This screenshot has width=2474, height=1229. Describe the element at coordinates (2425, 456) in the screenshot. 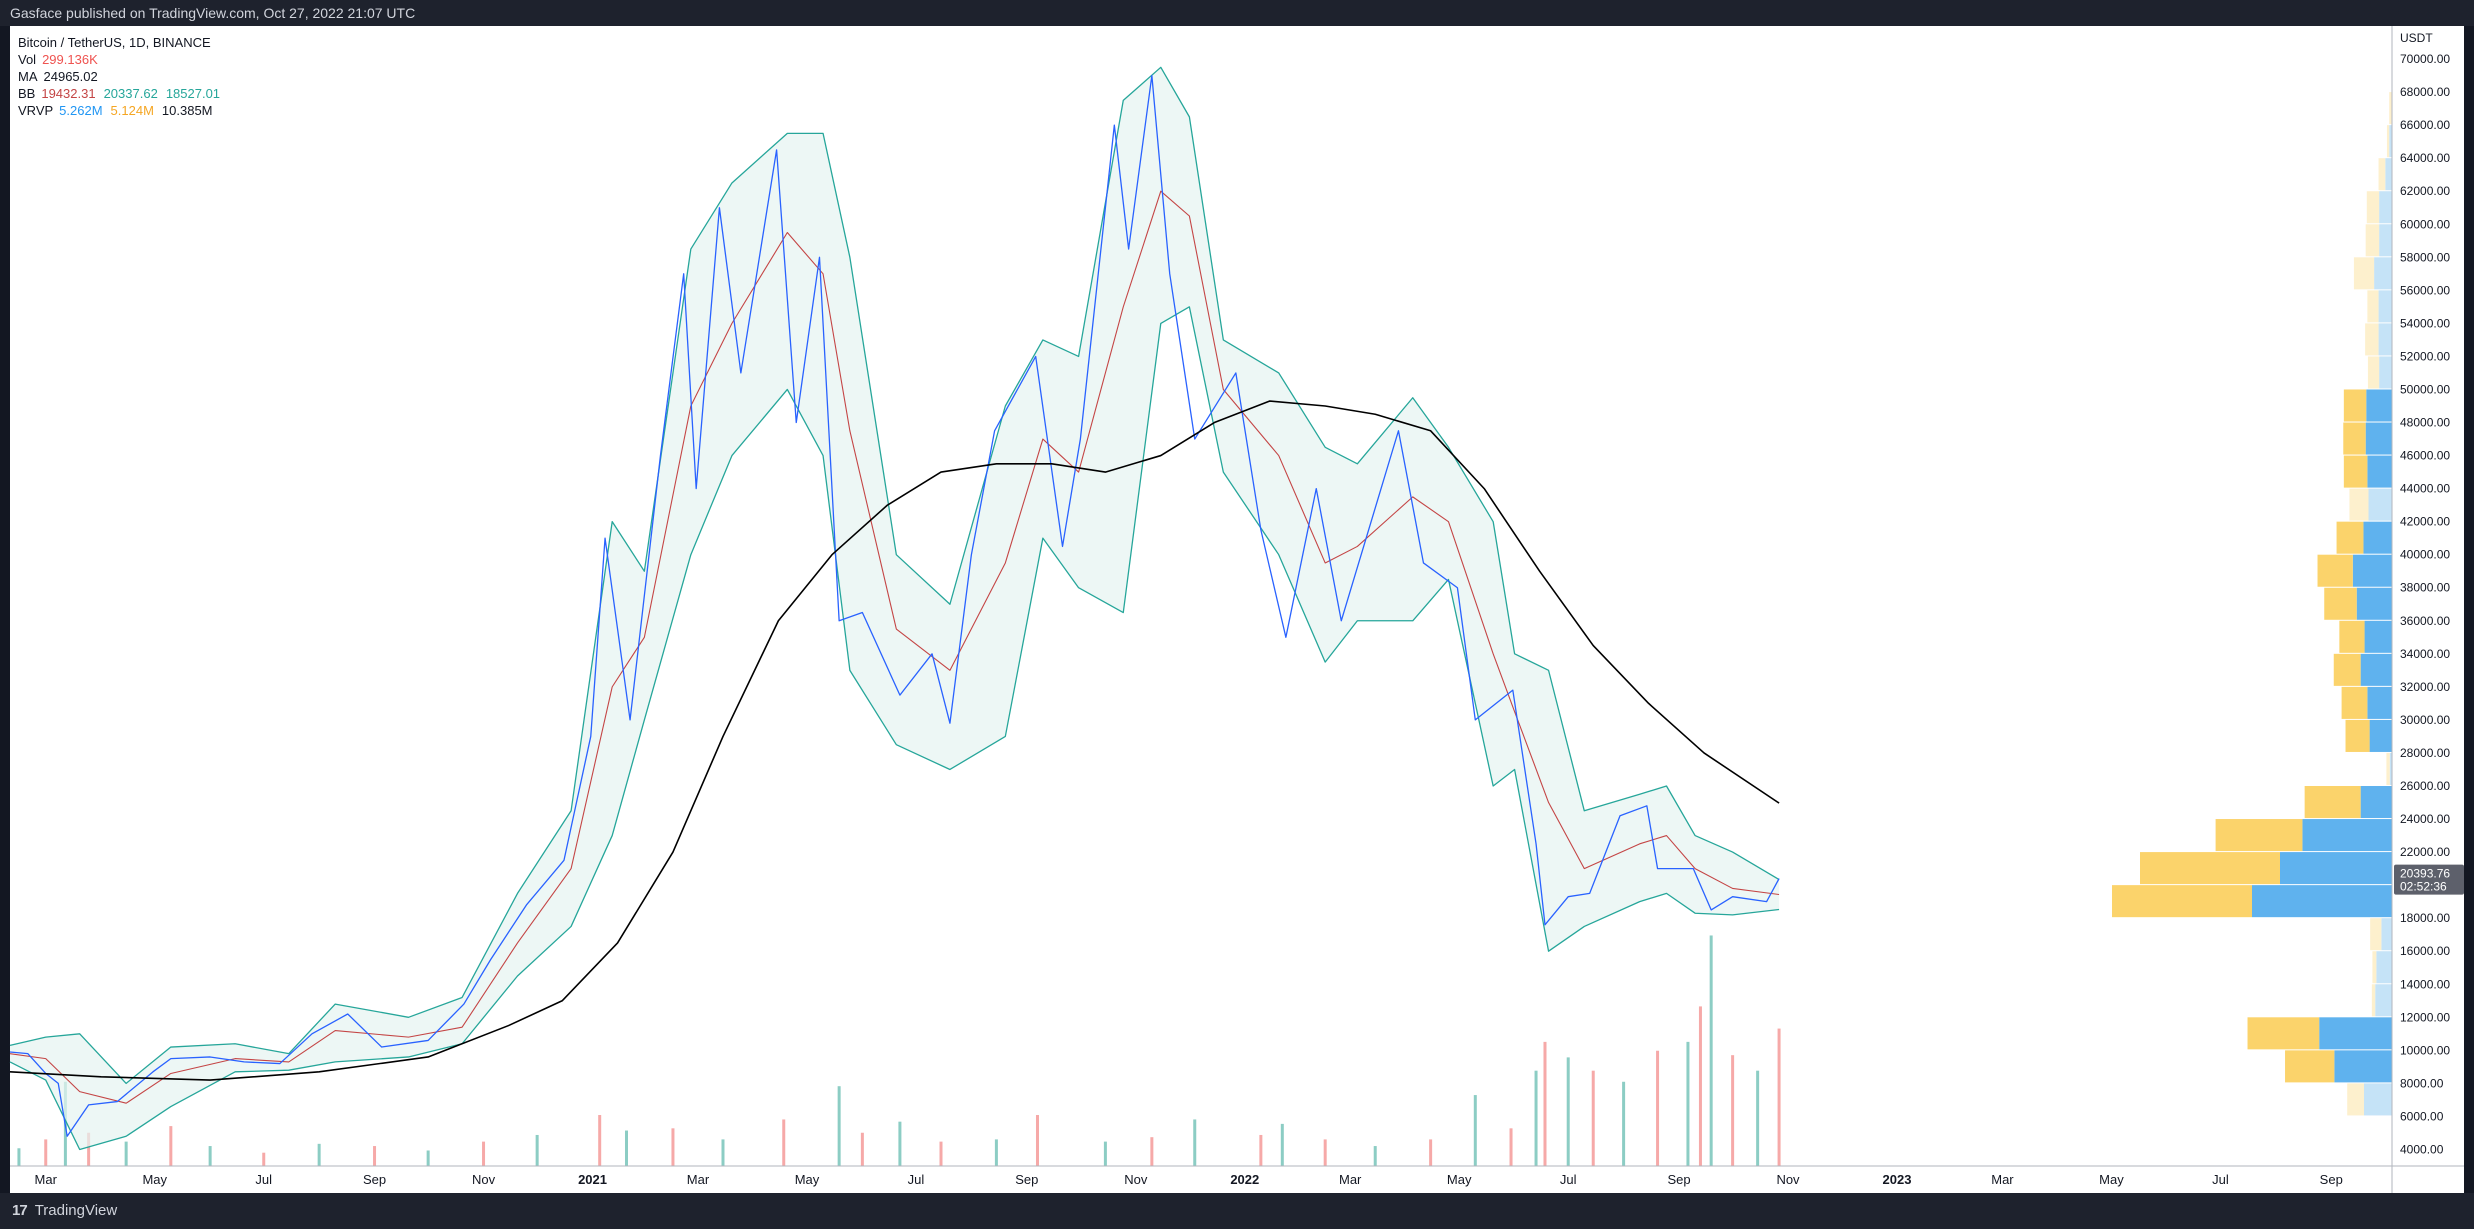

I see `y-tick-label: 46000.00` at that location.